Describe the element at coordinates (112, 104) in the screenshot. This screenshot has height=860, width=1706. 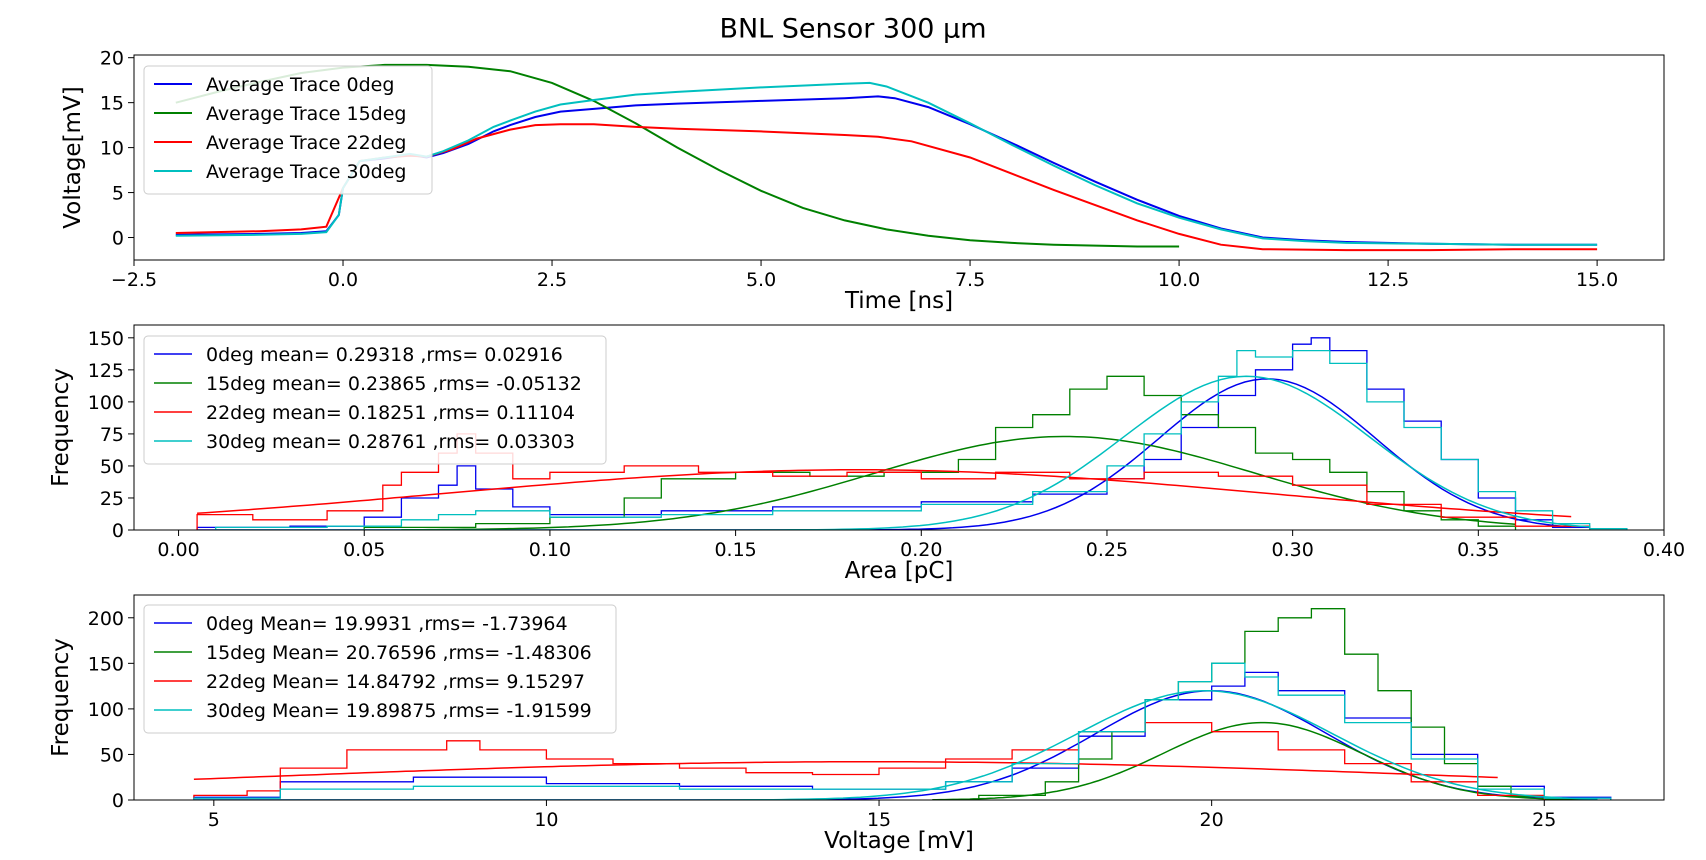
I see `y-tick-label: 15` at that location.